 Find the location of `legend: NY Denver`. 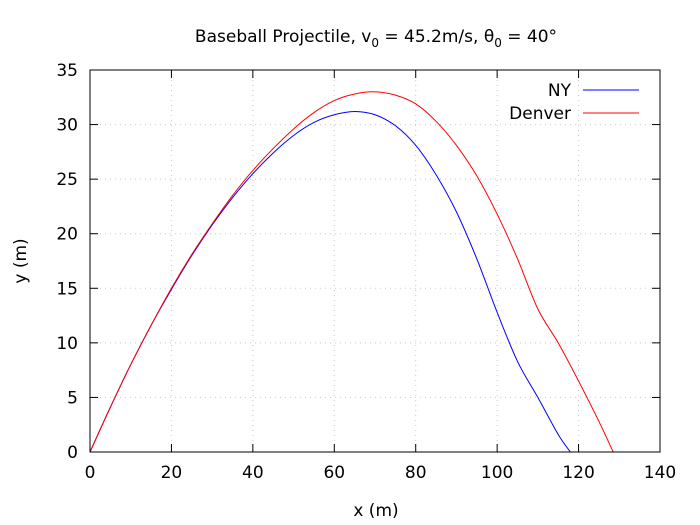

legend: NY Denver is located at coordinates (574, 102).